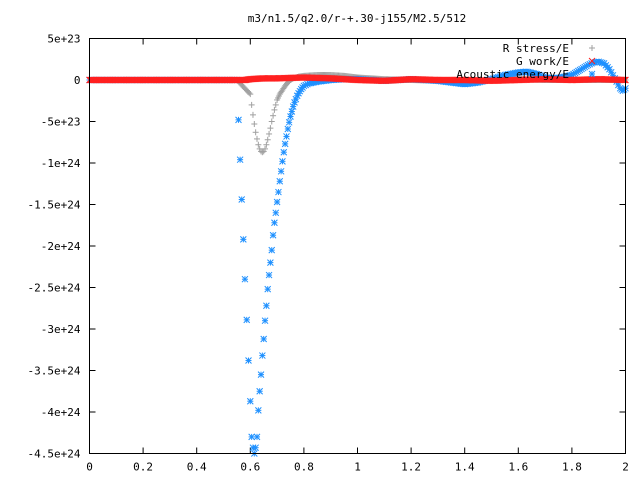  Describe the element at coordinates (61, 329) in the screenshot. I see `y-tick-label: -3e+24` at that location.